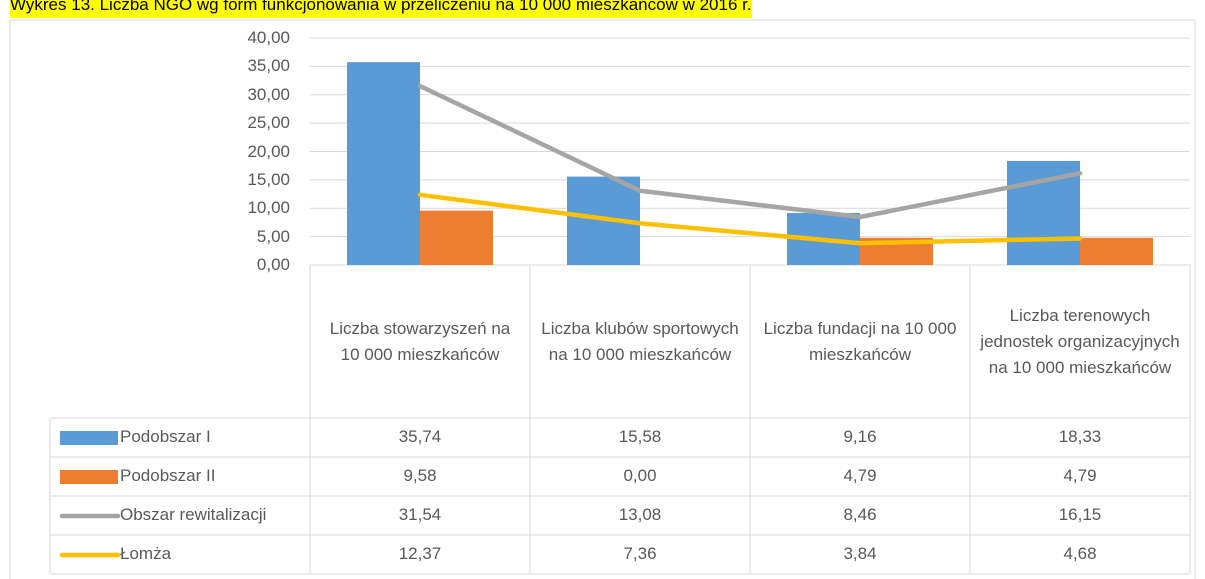 Image resolution: width=1205 pixels, height=579 pixels. What do you see at coordinates (168, 475) in the screenshot?
I see `legend-label: Podobszar II` at bounding box center [168, 475].